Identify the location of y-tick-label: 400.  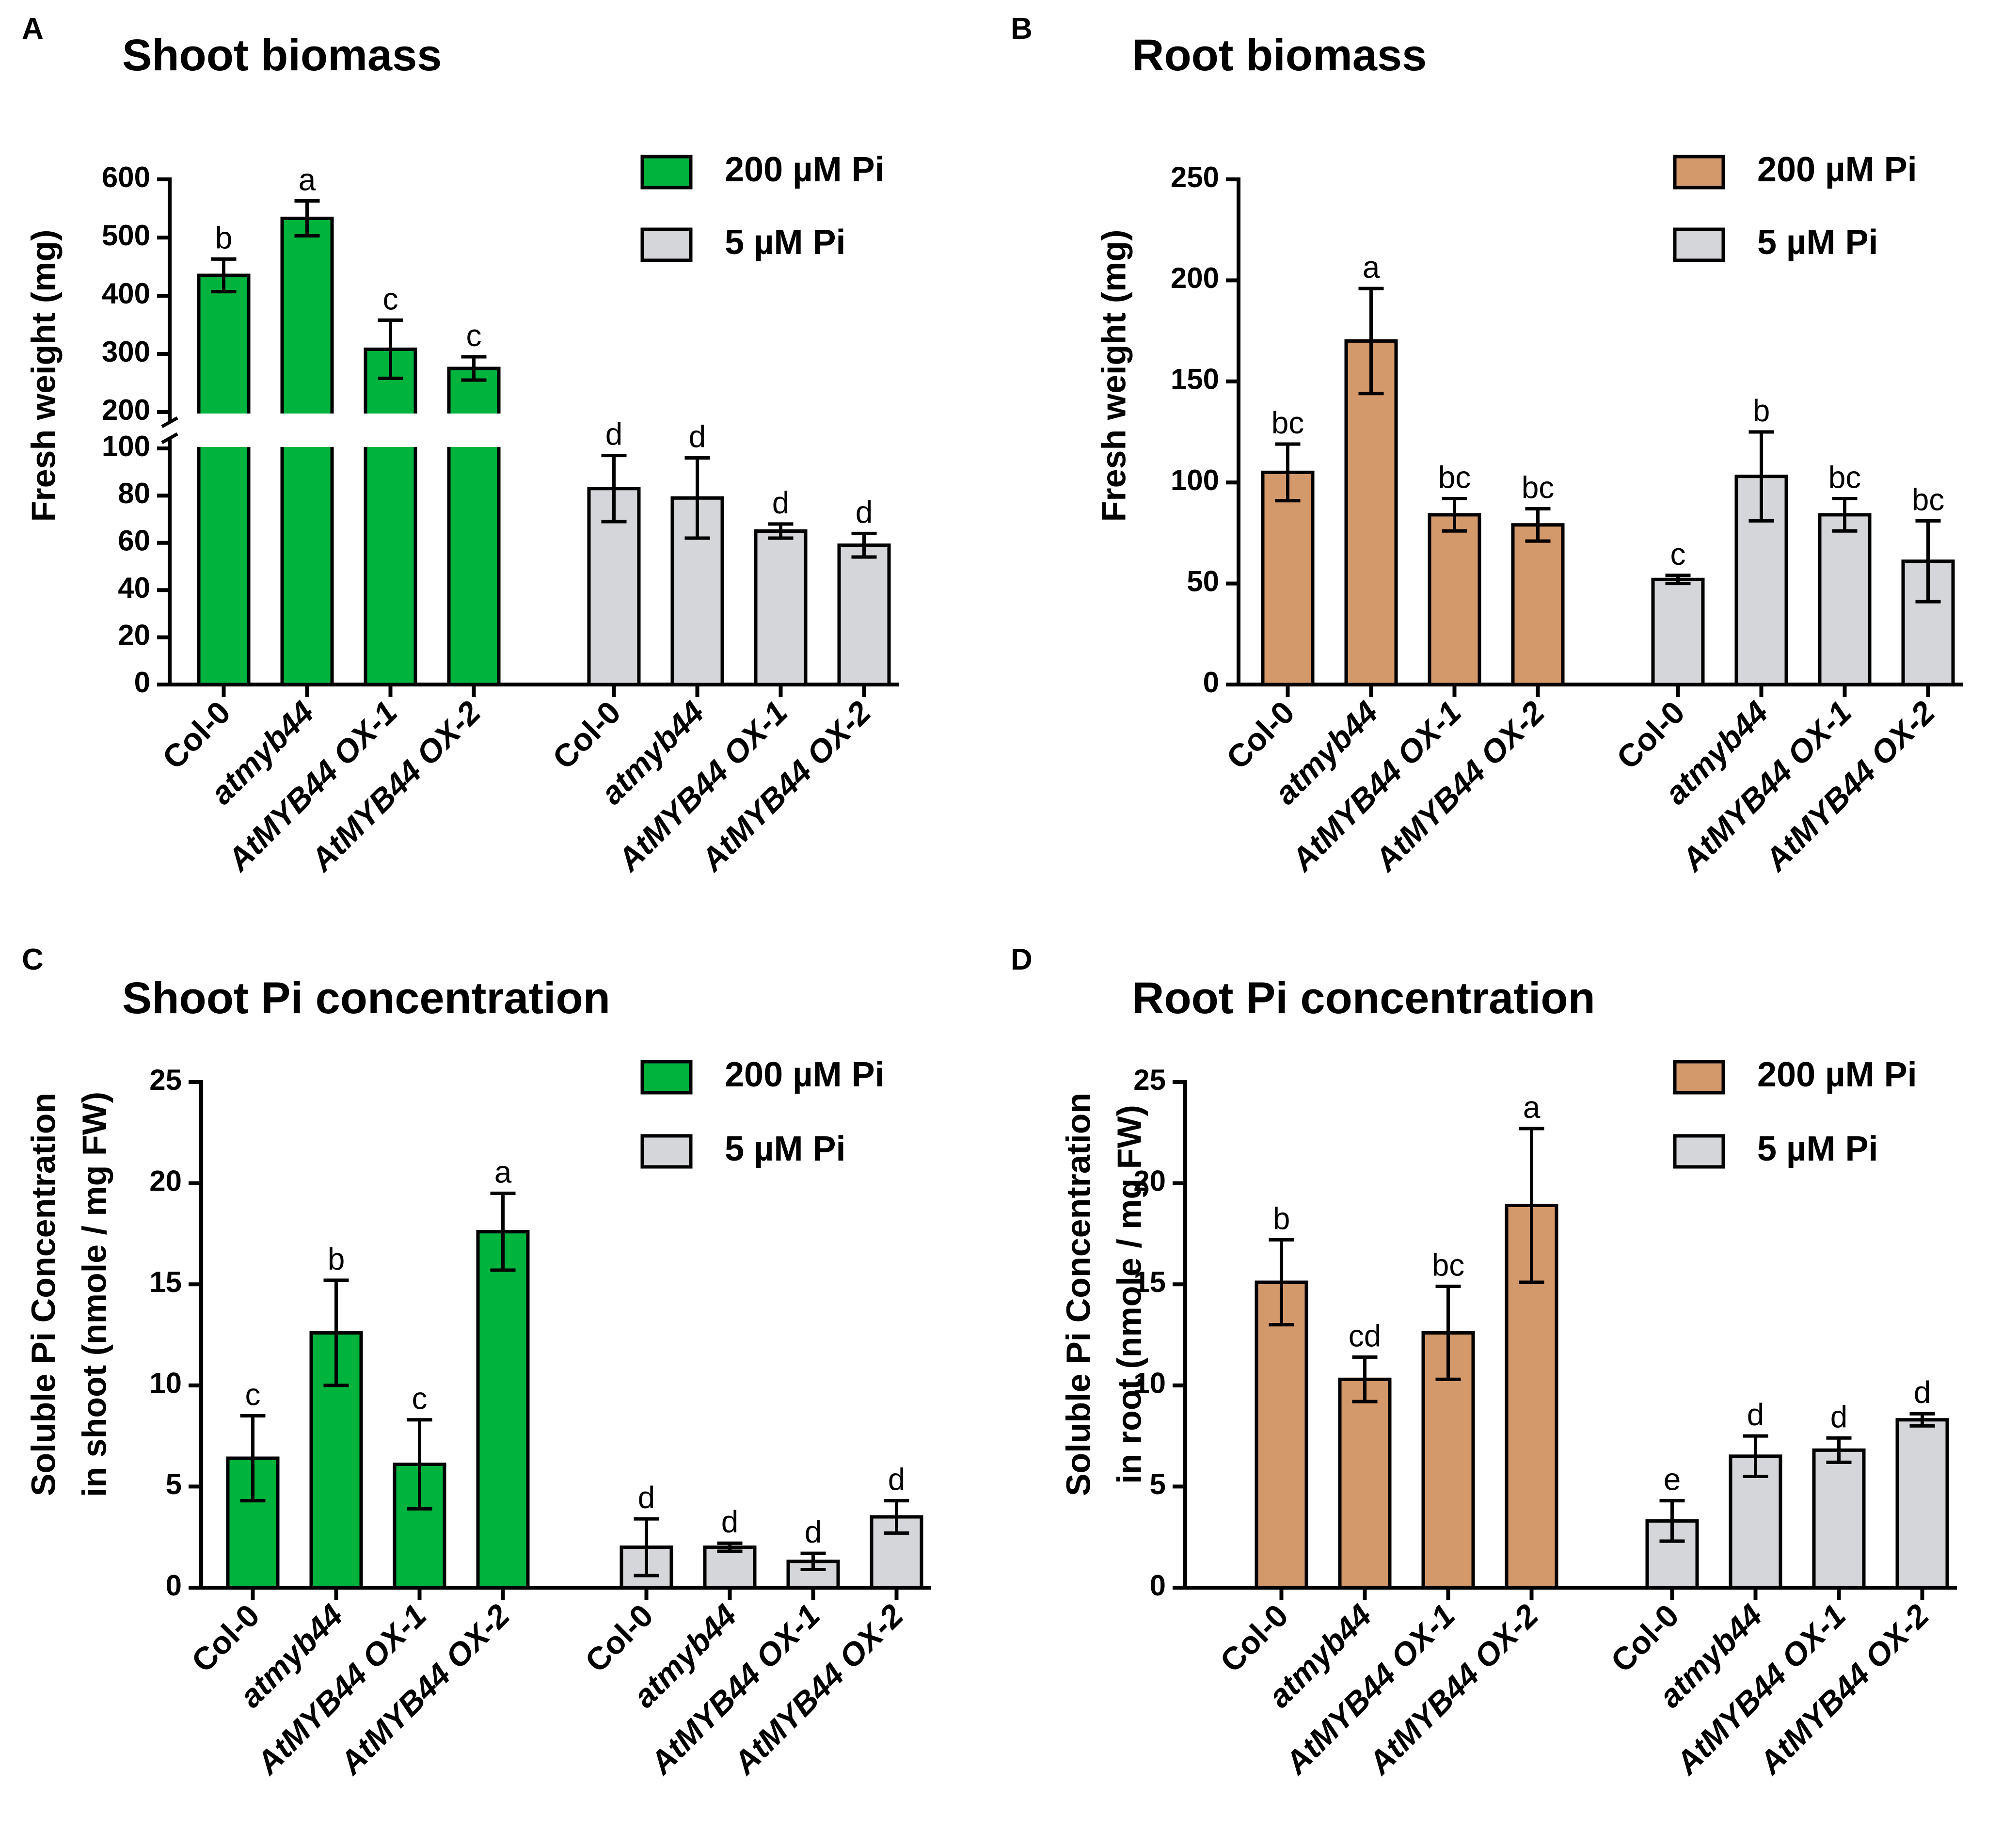
(126, 293).